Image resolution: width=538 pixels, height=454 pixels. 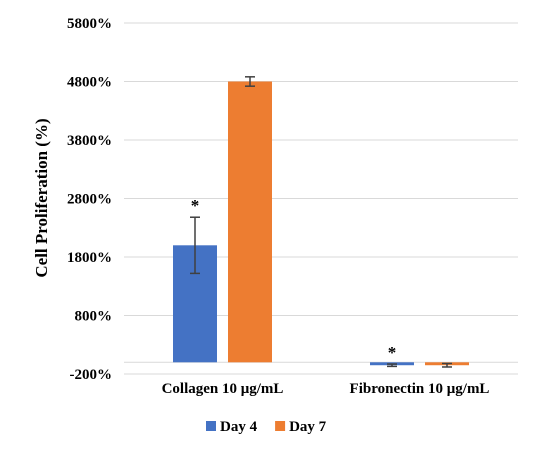 I want to click on y-tick-label: -200%, so click(x=91, y=375).